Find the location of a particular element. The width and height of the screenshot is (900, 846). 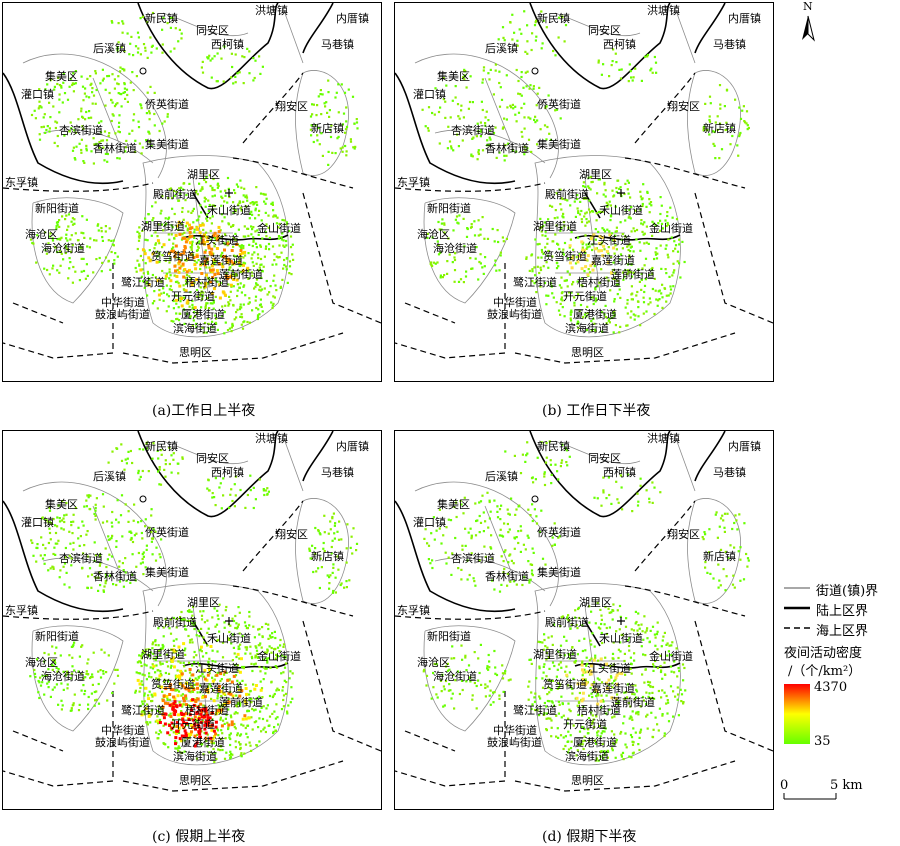

caption-d: (d) 假期下半夜 is located at coordinates (589, 837).